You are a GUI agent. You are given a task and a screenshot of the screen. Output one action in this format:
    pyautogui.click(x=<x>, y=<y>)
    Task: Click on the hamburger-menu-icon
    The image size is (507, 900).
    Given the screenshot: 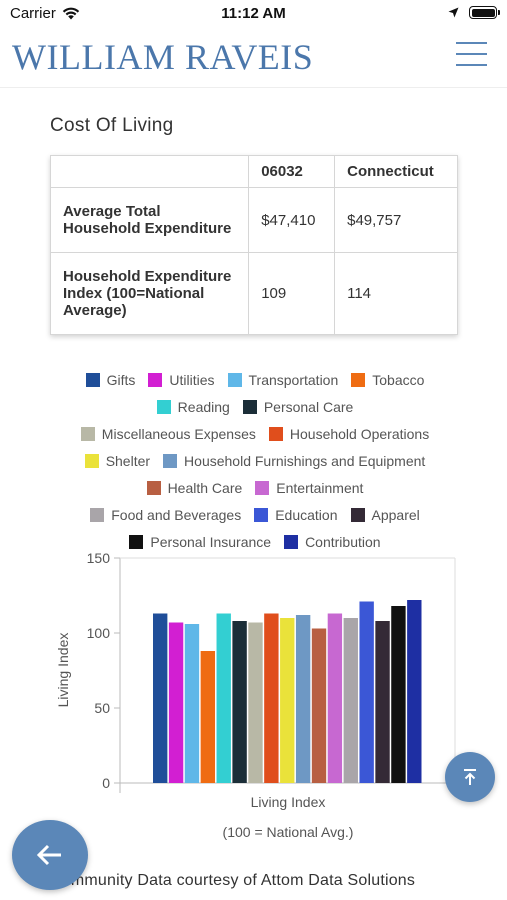 What is the action you would take?
    pyautogui.click(x=471, y=54)
    